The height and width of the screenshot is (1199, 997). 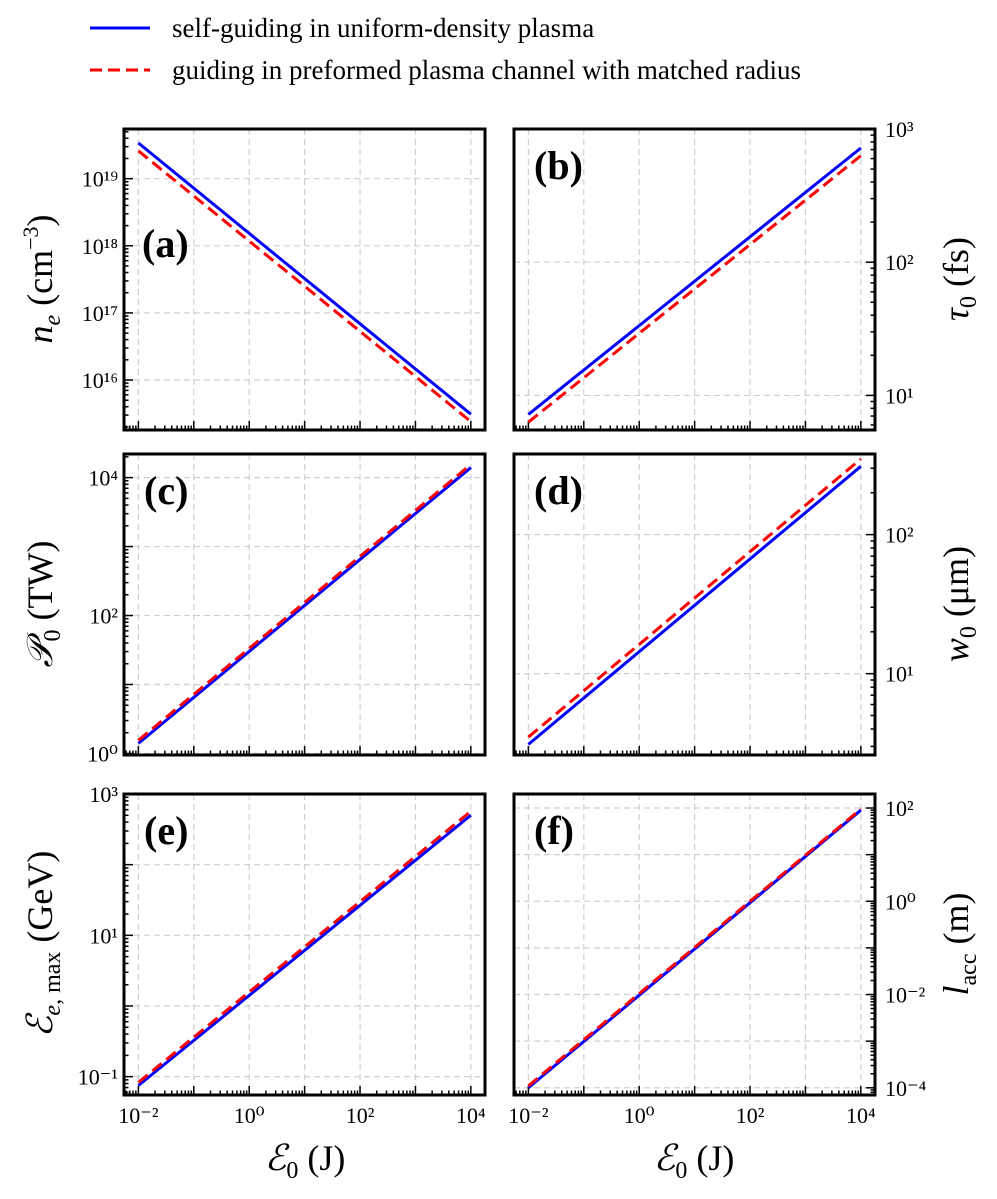 I want to click on ylabel-tau0: τ0 (fs), so click(x=959, y=279).